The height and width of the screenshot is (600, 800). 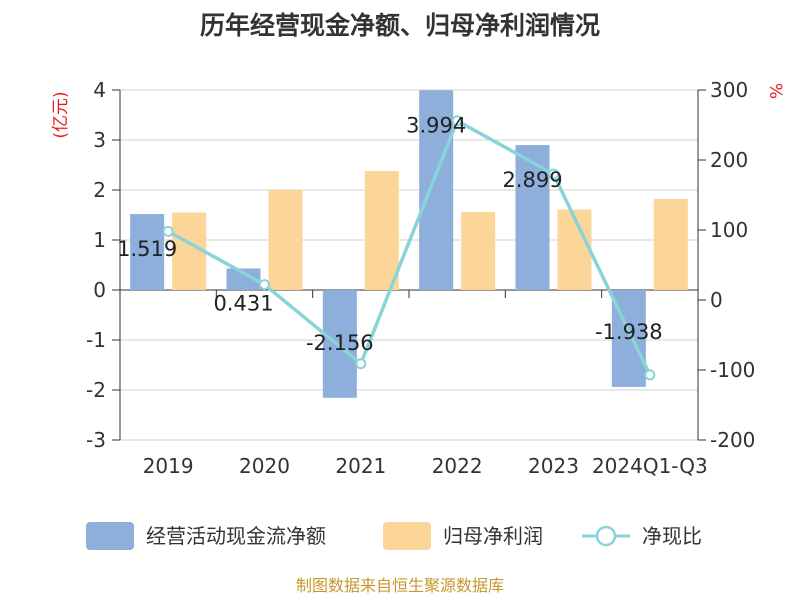 What do you see at coordinates (236, 536) in the screenshot?
I see `legend-label-cashflow: 经营活动现金流净额` at bounding box center [236, 536].